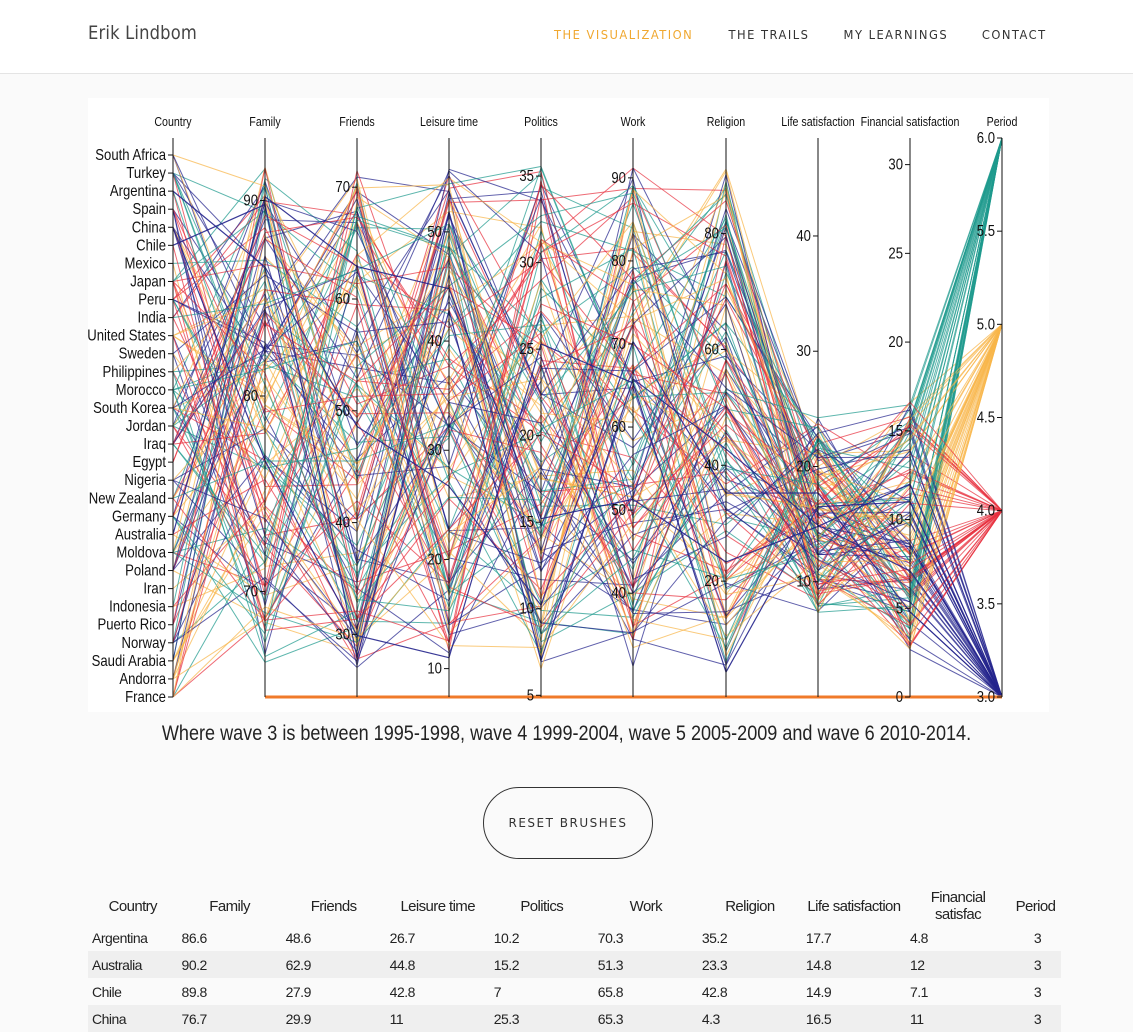  What do you see at coordinates (818, 937) in the screenshot?
I see `cell-life: 17.7` at bounding box center [818, 937].